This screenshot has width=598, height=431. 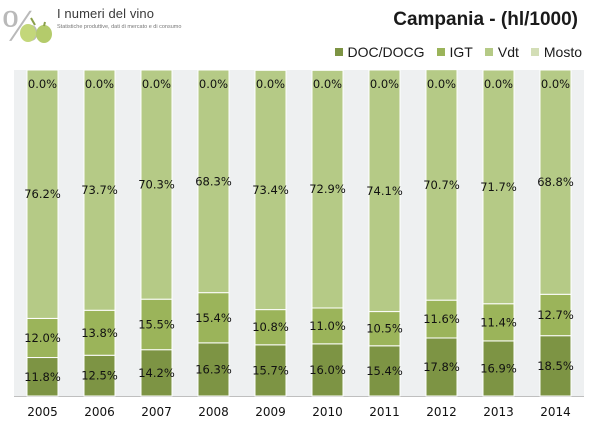 I want to click on data-label-vdt-2009: 73.4%, so click(x=270, y=190).